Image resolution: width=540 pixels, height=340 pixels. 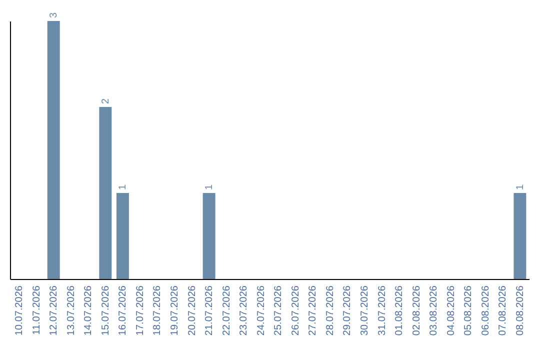 I want to click on x-tick-label: 16.07.2026, so click(x=123, y=310).